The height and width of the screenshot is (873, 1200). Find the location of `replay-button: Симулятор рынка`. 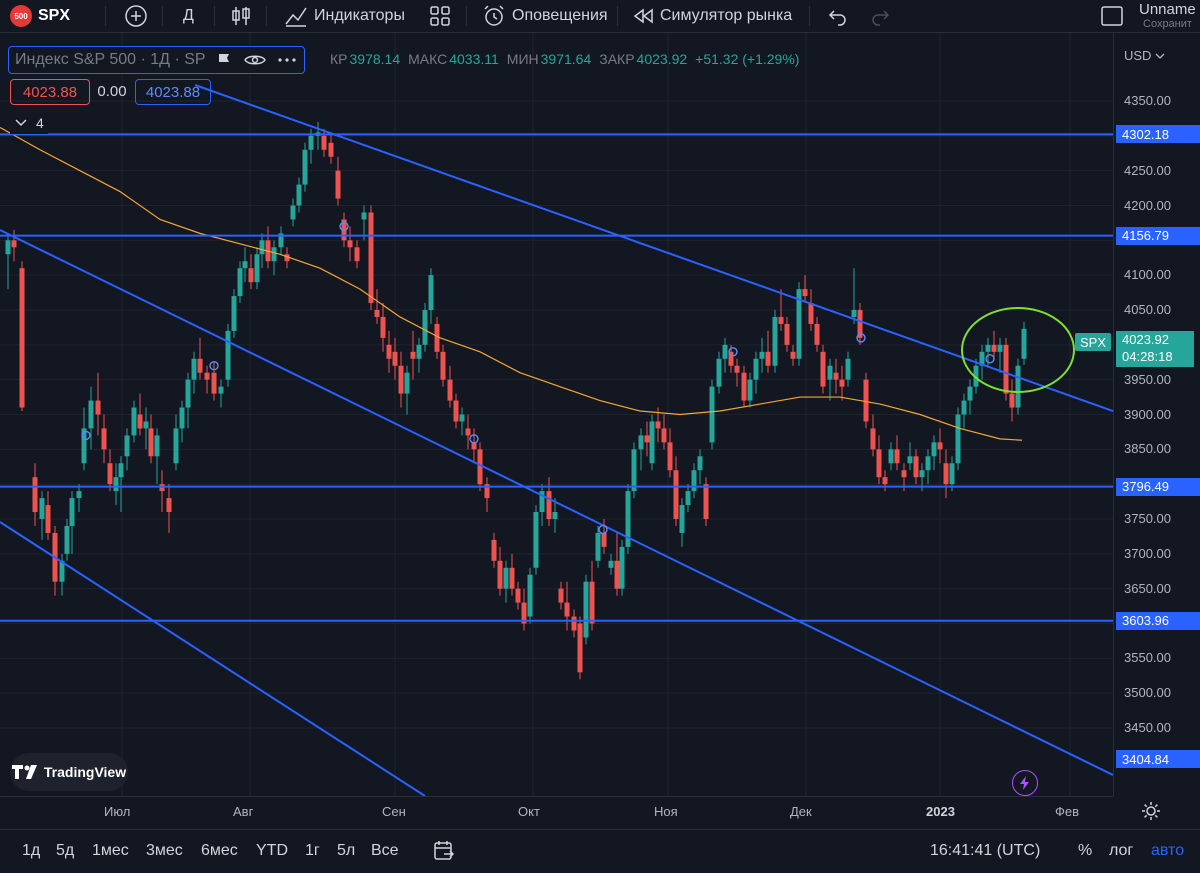

replay-button: Симулятор рынка is located at coordinates (712, 16).